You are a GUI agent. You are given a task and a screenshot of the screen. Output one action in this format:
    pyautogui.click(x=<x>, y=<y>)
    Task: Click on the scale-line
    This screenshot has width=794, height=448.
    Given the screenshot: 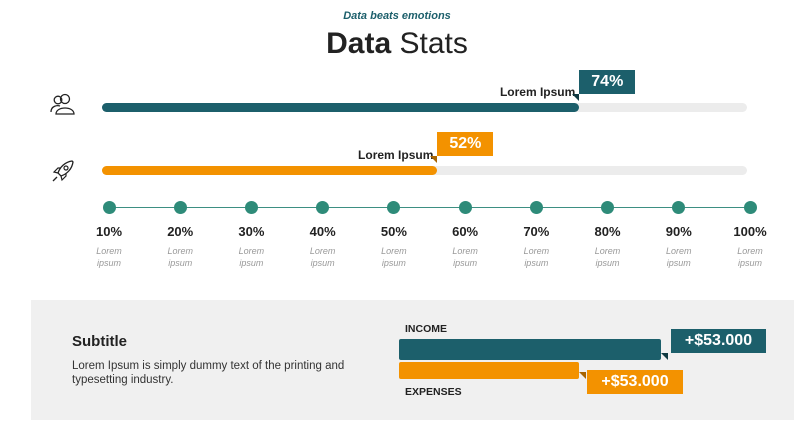 What is the action you would take?
    pyautogui.click(x=429, y=207)
    